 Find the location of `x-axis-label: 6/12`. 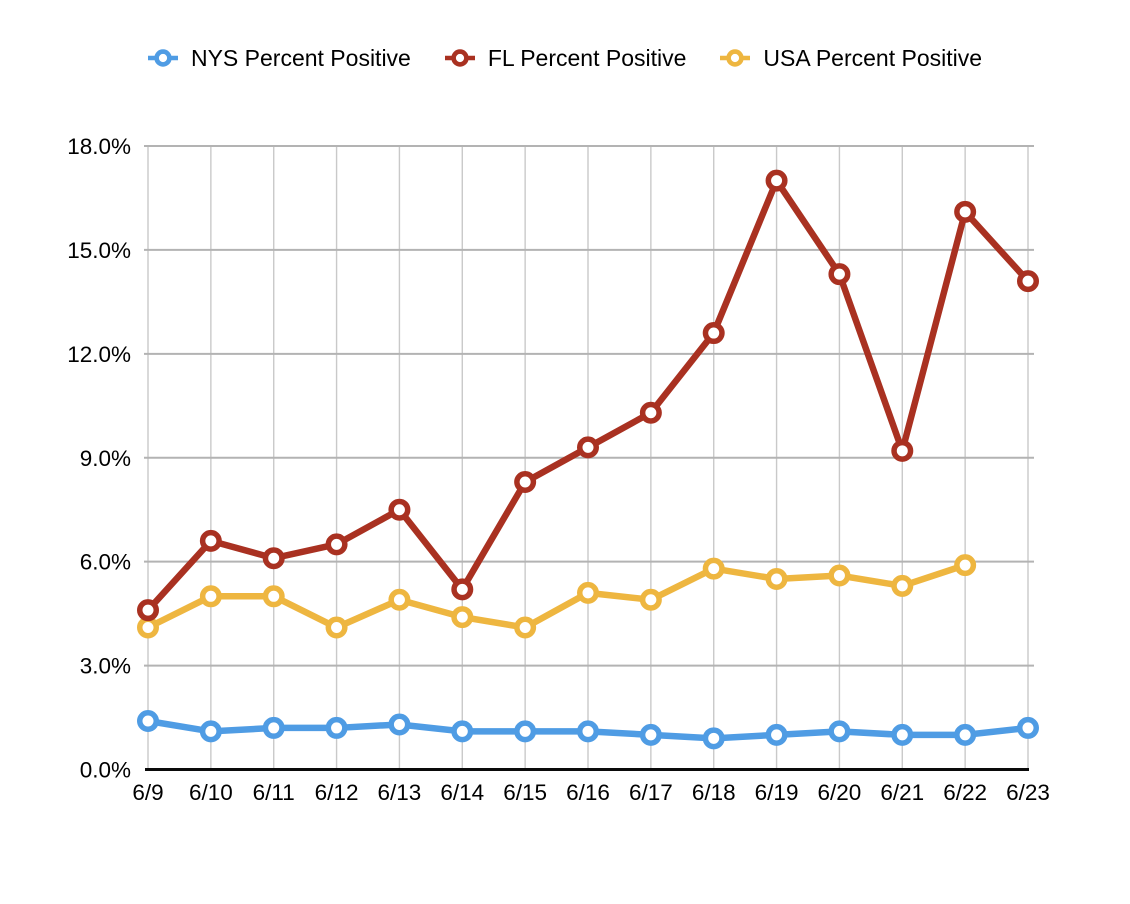

x-axis-label: 6/12 is located at coordinates (337, 792).